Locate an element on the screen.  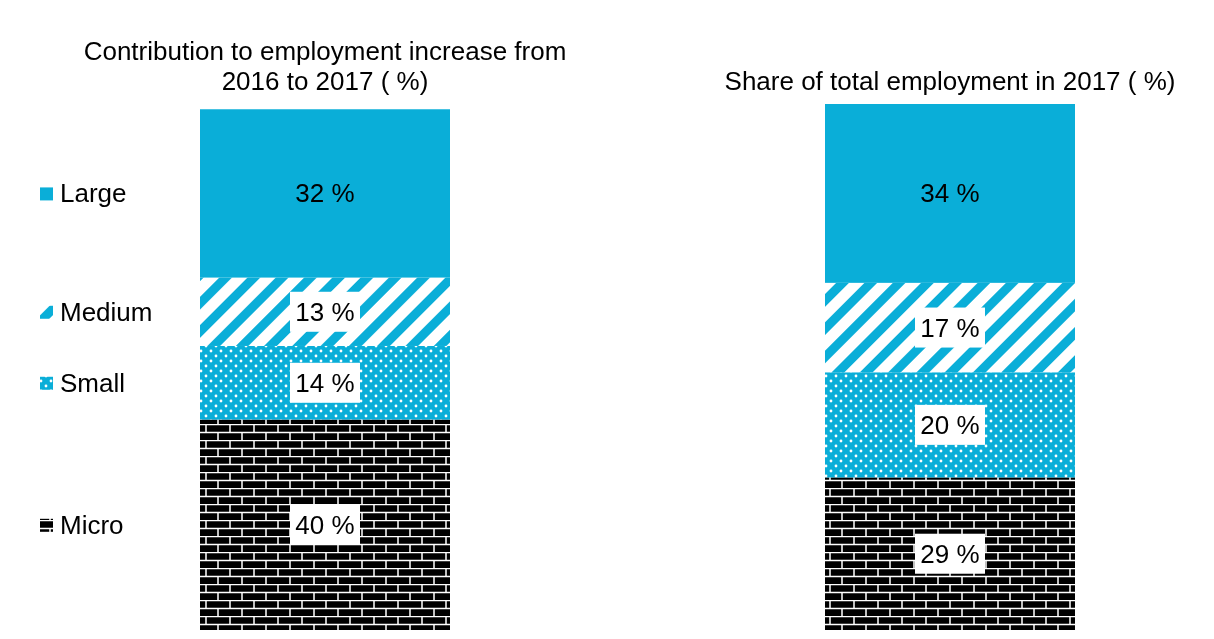
legend-label: Small is located at coordinates (93, 382).